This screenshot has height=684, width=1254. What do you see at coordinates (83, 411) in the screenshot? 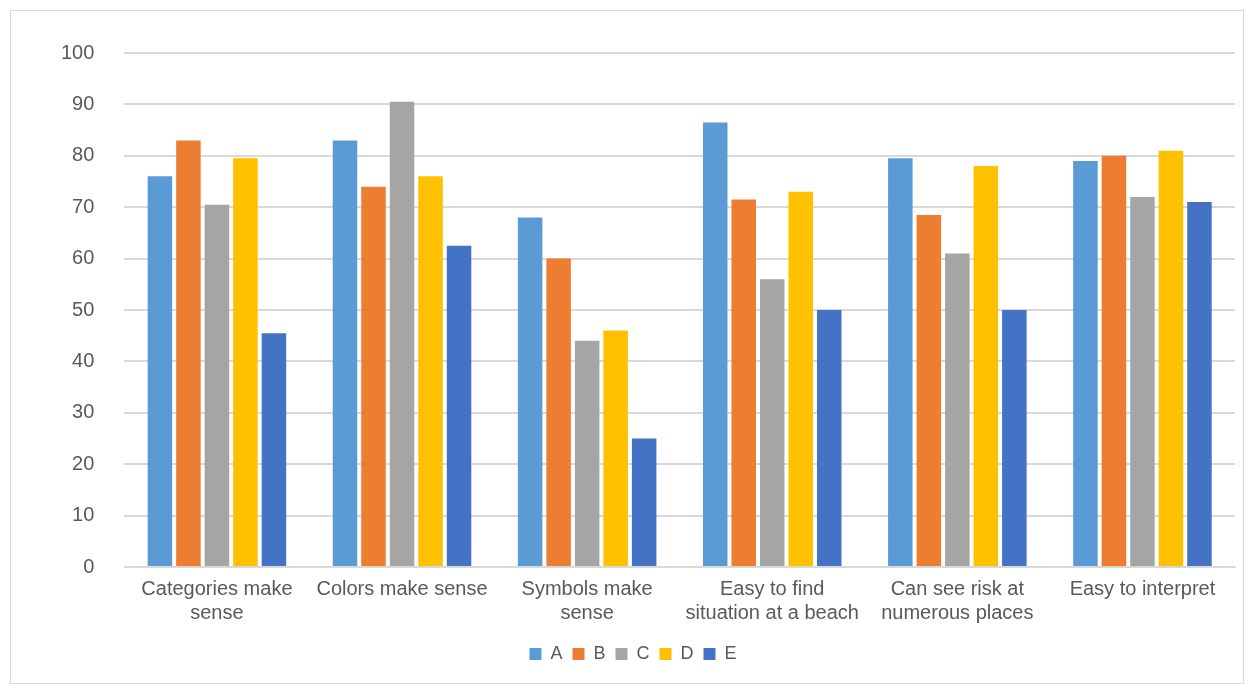
I see `y-tick-label: 30` at bounding box center [83, 411].